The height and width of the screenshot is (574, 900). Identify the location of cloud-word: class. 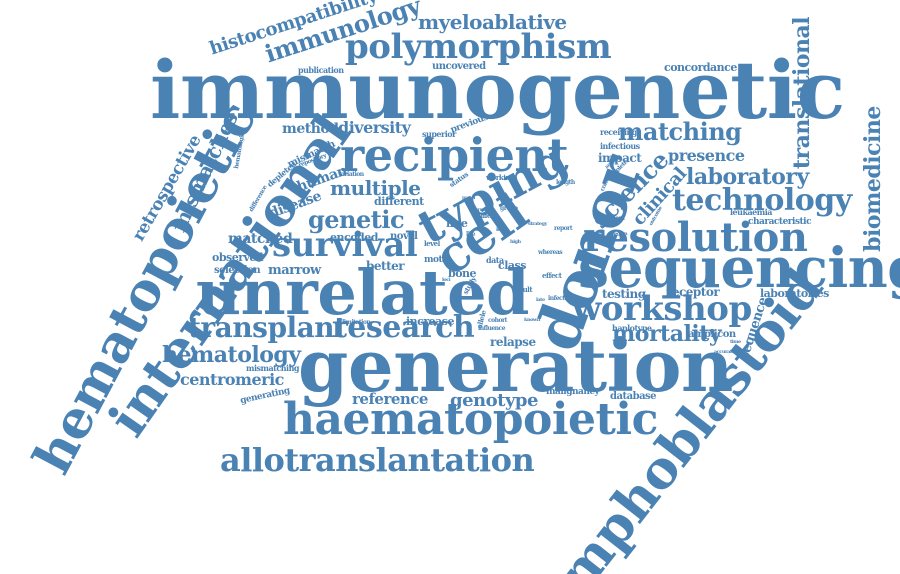
(512, 265).